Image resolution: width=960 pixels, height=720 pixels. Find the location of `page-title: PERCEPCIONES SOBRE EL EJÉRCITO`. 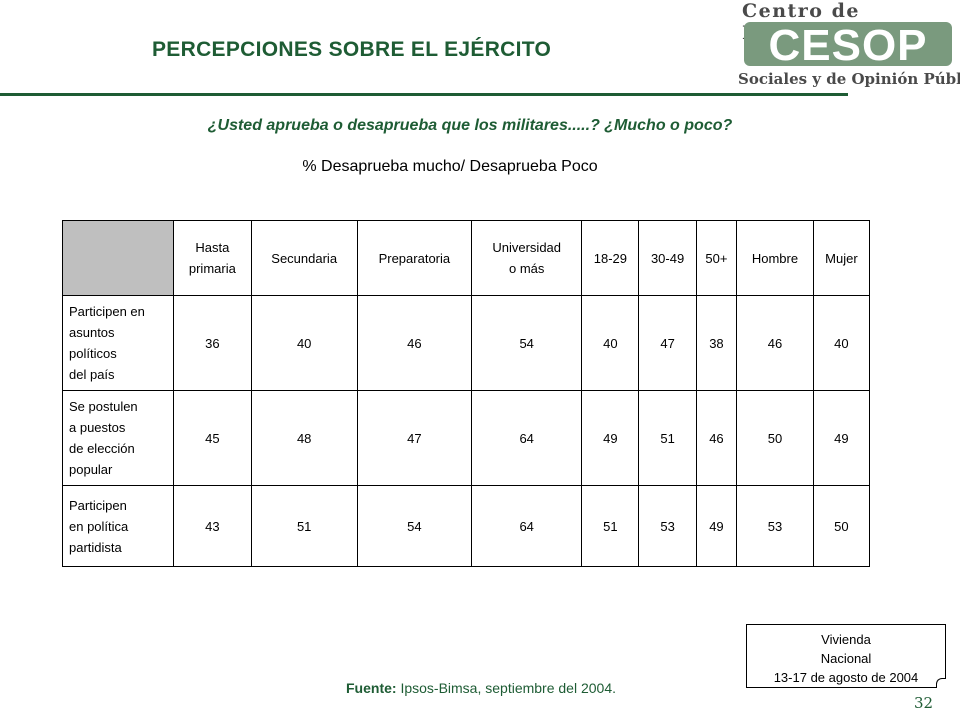

page-title: PERCEPCIONES SOBRE EL EJÉRCITO is located at coordinates (352, 49).